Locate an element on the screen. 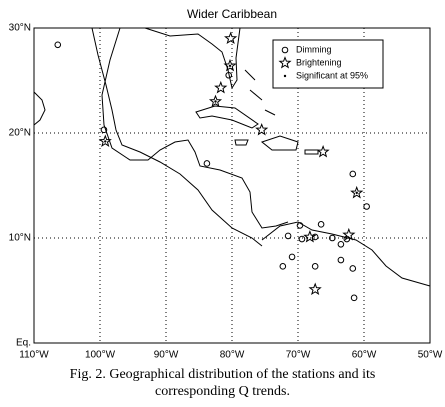 Image resolution: width=445 pixels, height=407 pixels. x-tick-label: 90°W is located at coordinates (166, 355).